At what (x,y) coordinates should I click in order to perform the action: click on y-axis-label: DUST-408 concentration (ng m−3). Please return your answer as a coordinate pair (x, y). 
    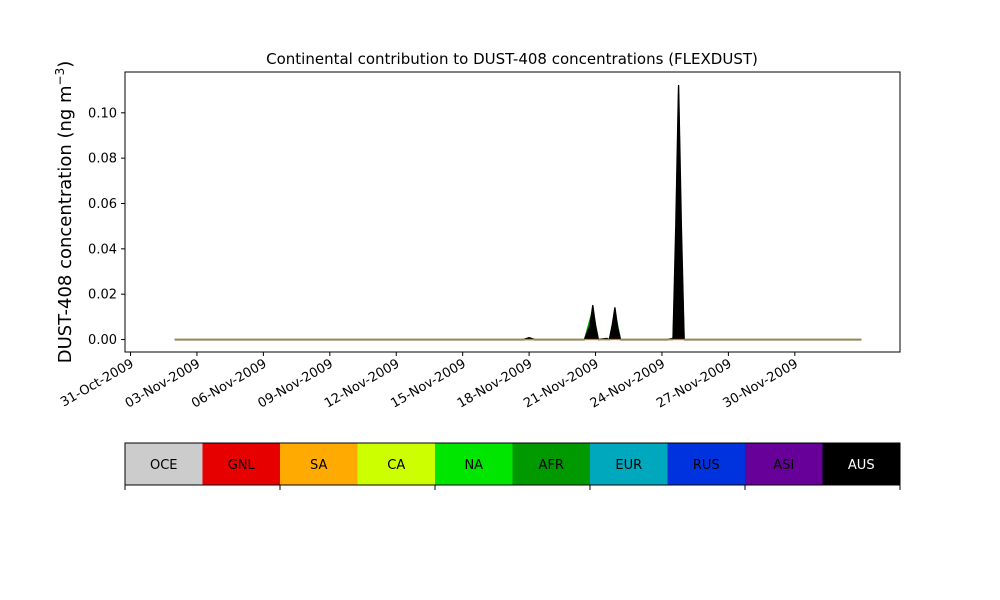
    Looking at the image, I should click on (64, 212).